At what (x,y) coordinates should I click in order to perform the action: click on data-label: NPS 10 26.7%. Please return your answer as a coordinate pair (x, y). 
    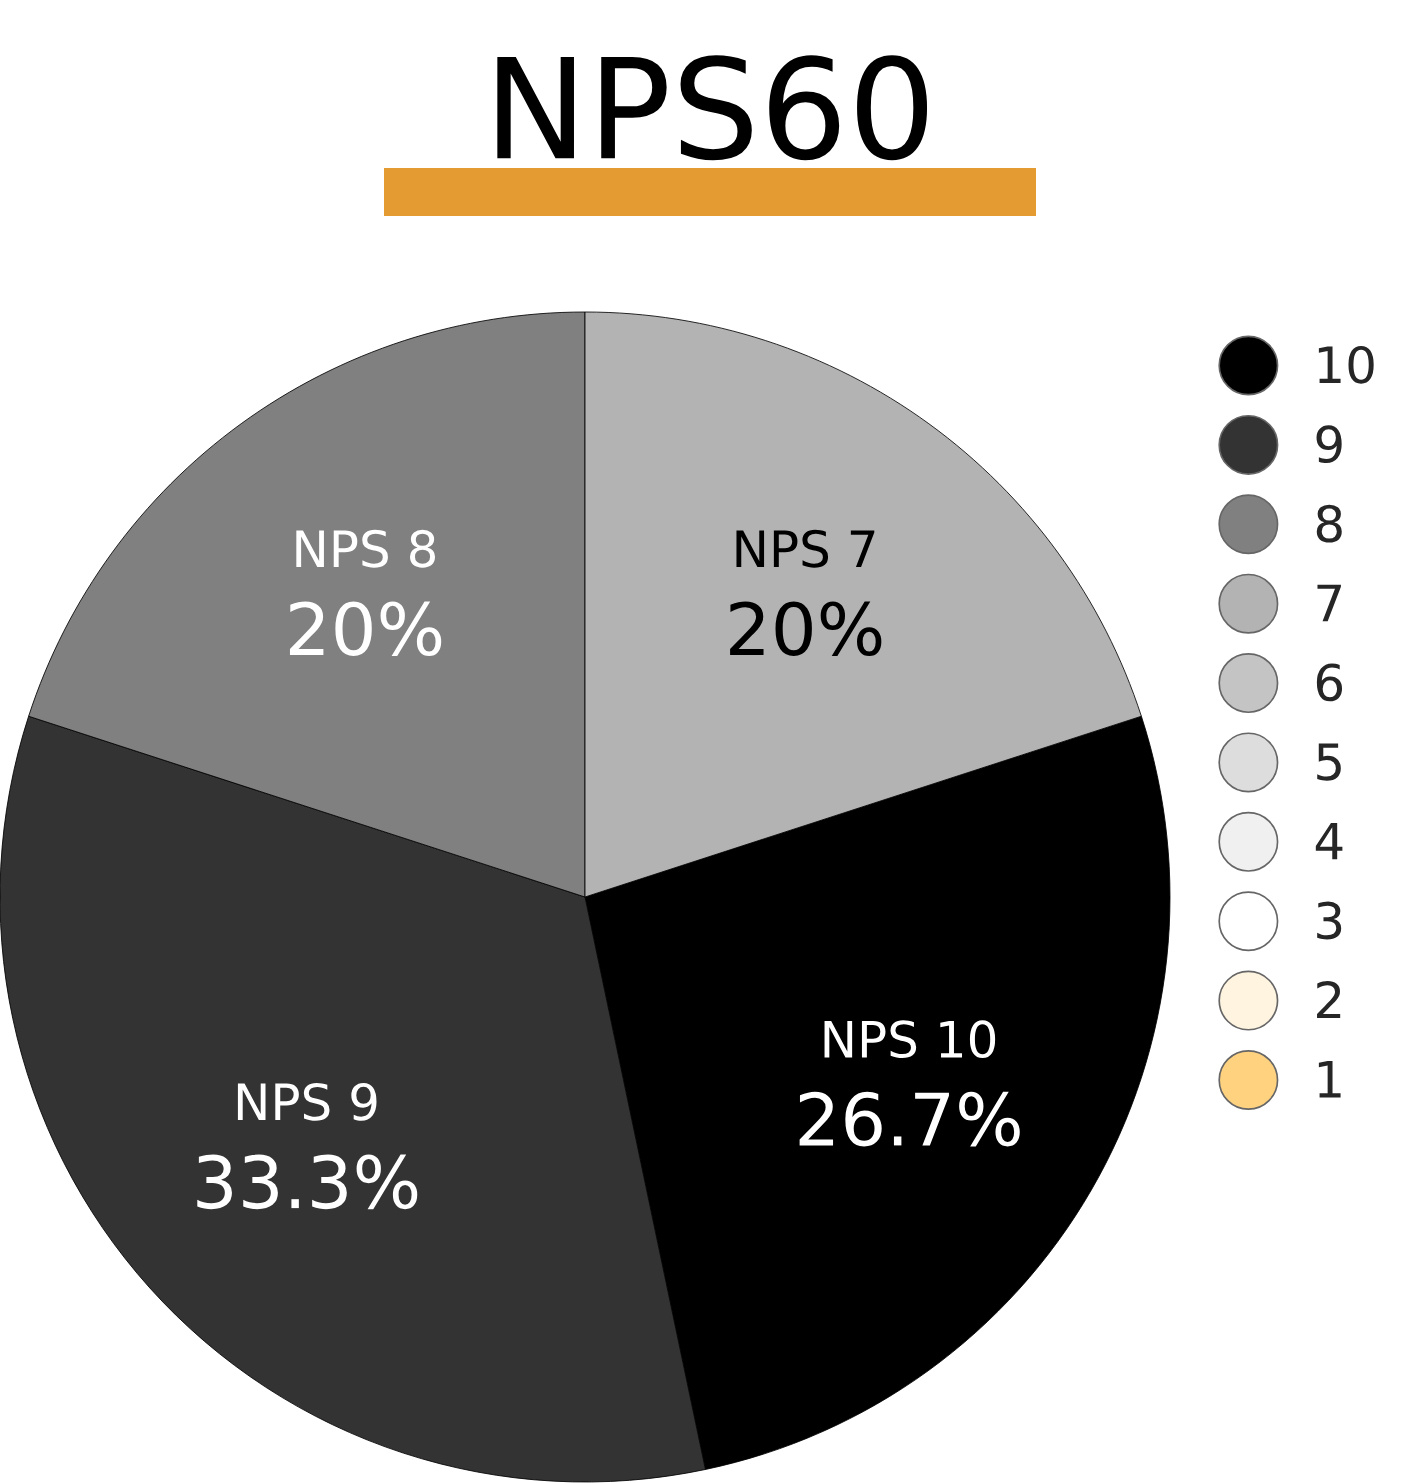
    Looking at the image, I should click on (909, 1083).